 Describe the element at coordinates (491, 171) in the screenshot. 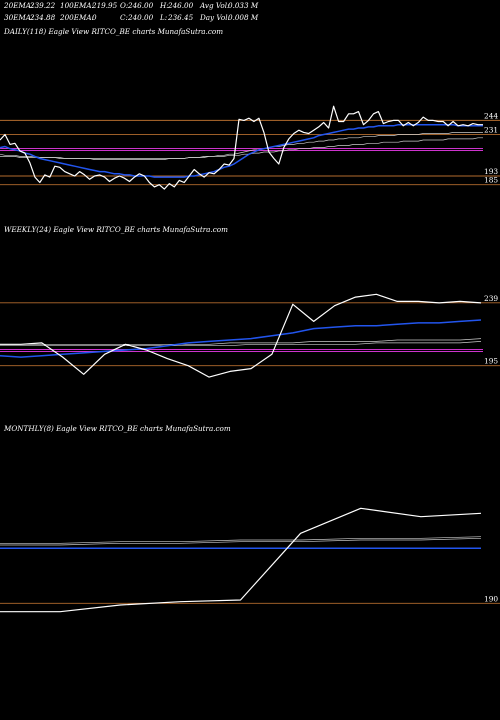

I see `level-label-193: 193` at that location.